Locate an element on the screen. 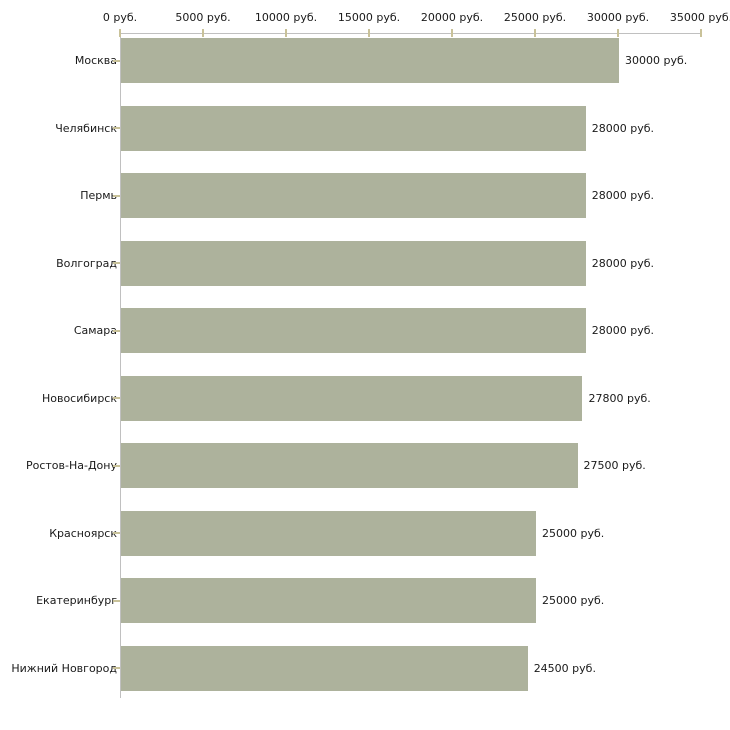 The width and height of the screenshot is (730, 730). bar-row: Екатеринбург 25000 руб. is located at coordinates (365, 600).